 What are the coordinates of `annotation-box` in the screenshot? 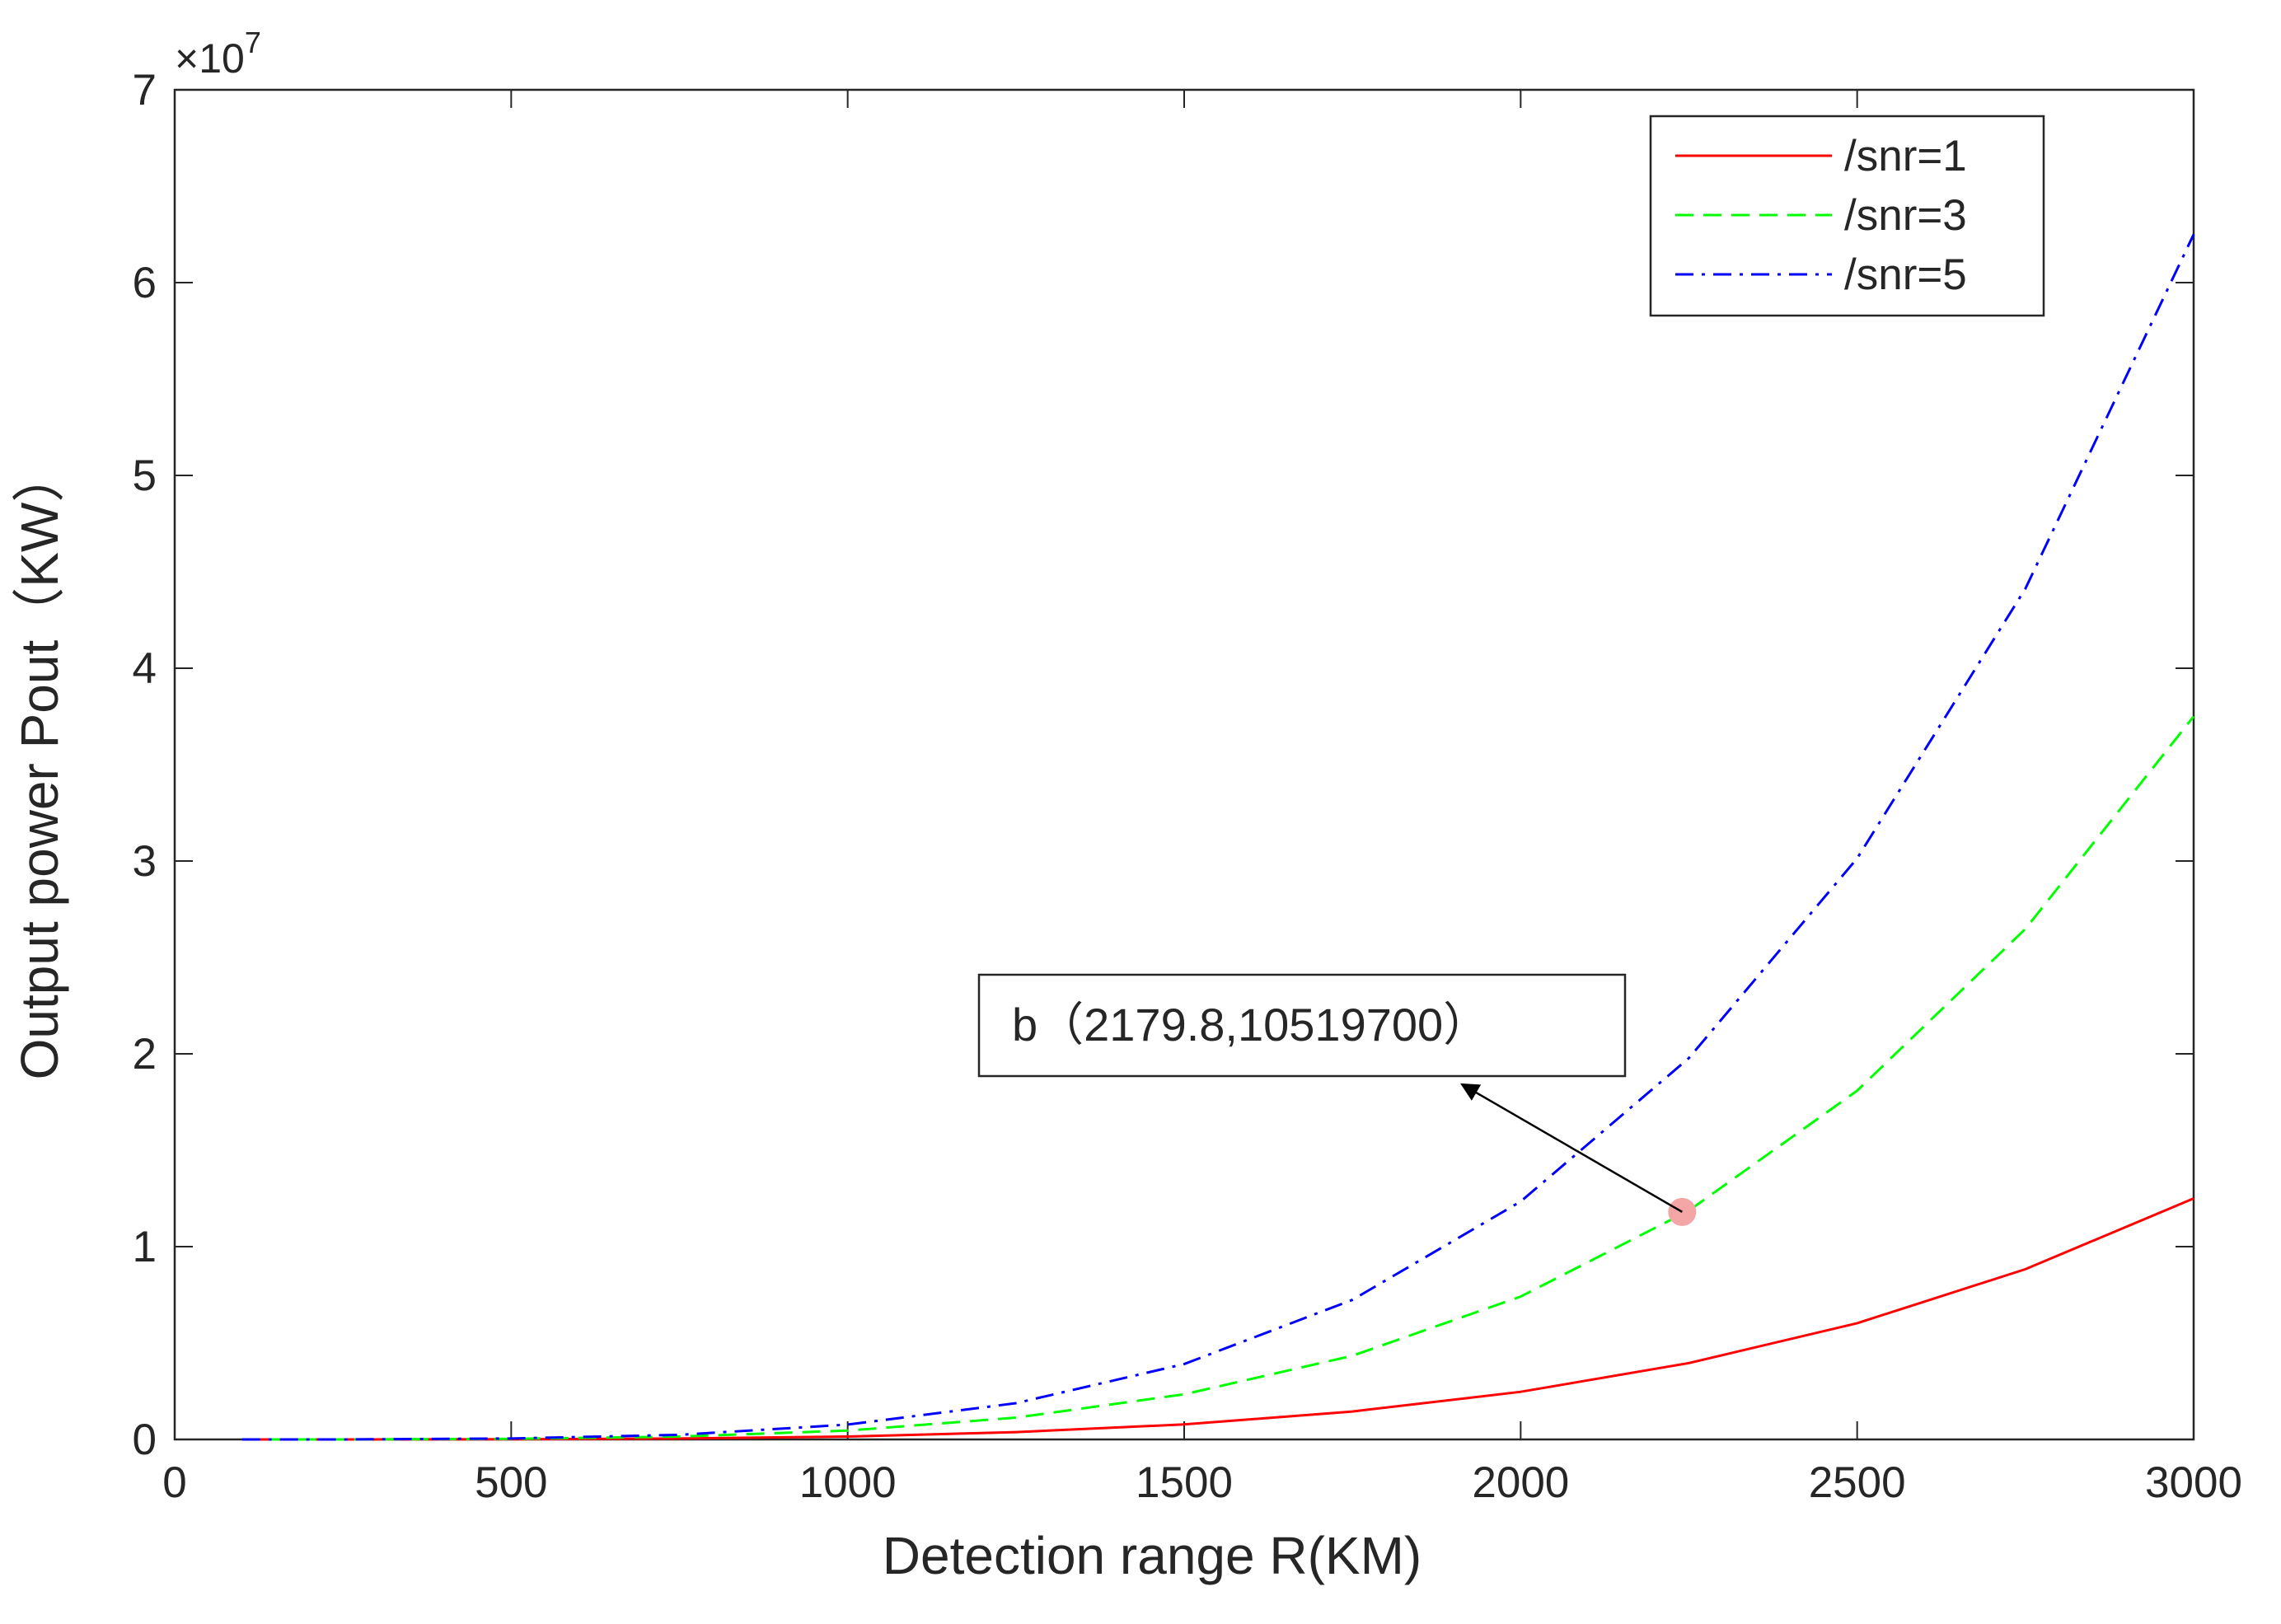 It's located at (1302, 1025).